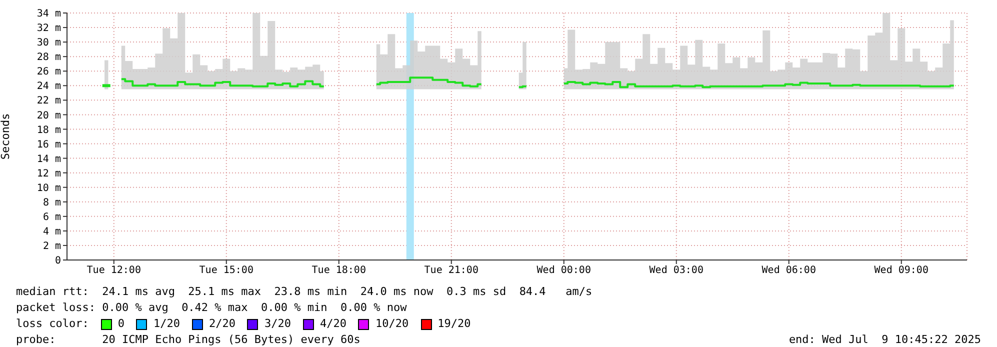 The image size is (997, 347). What do you see at coordinates (48, 116) in the screenshot?
I see `y-tick-label: 20 m` at bounding box center [48, 116].